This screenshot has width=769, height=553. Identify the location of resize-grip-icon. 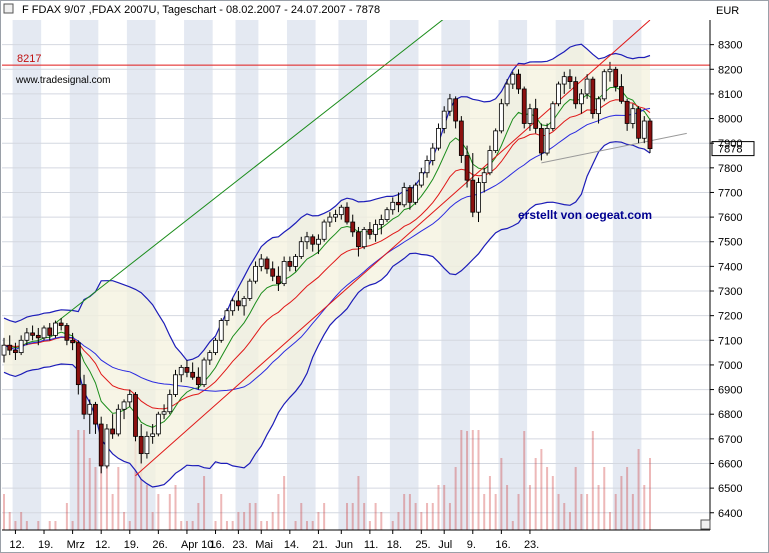
(705, 524).